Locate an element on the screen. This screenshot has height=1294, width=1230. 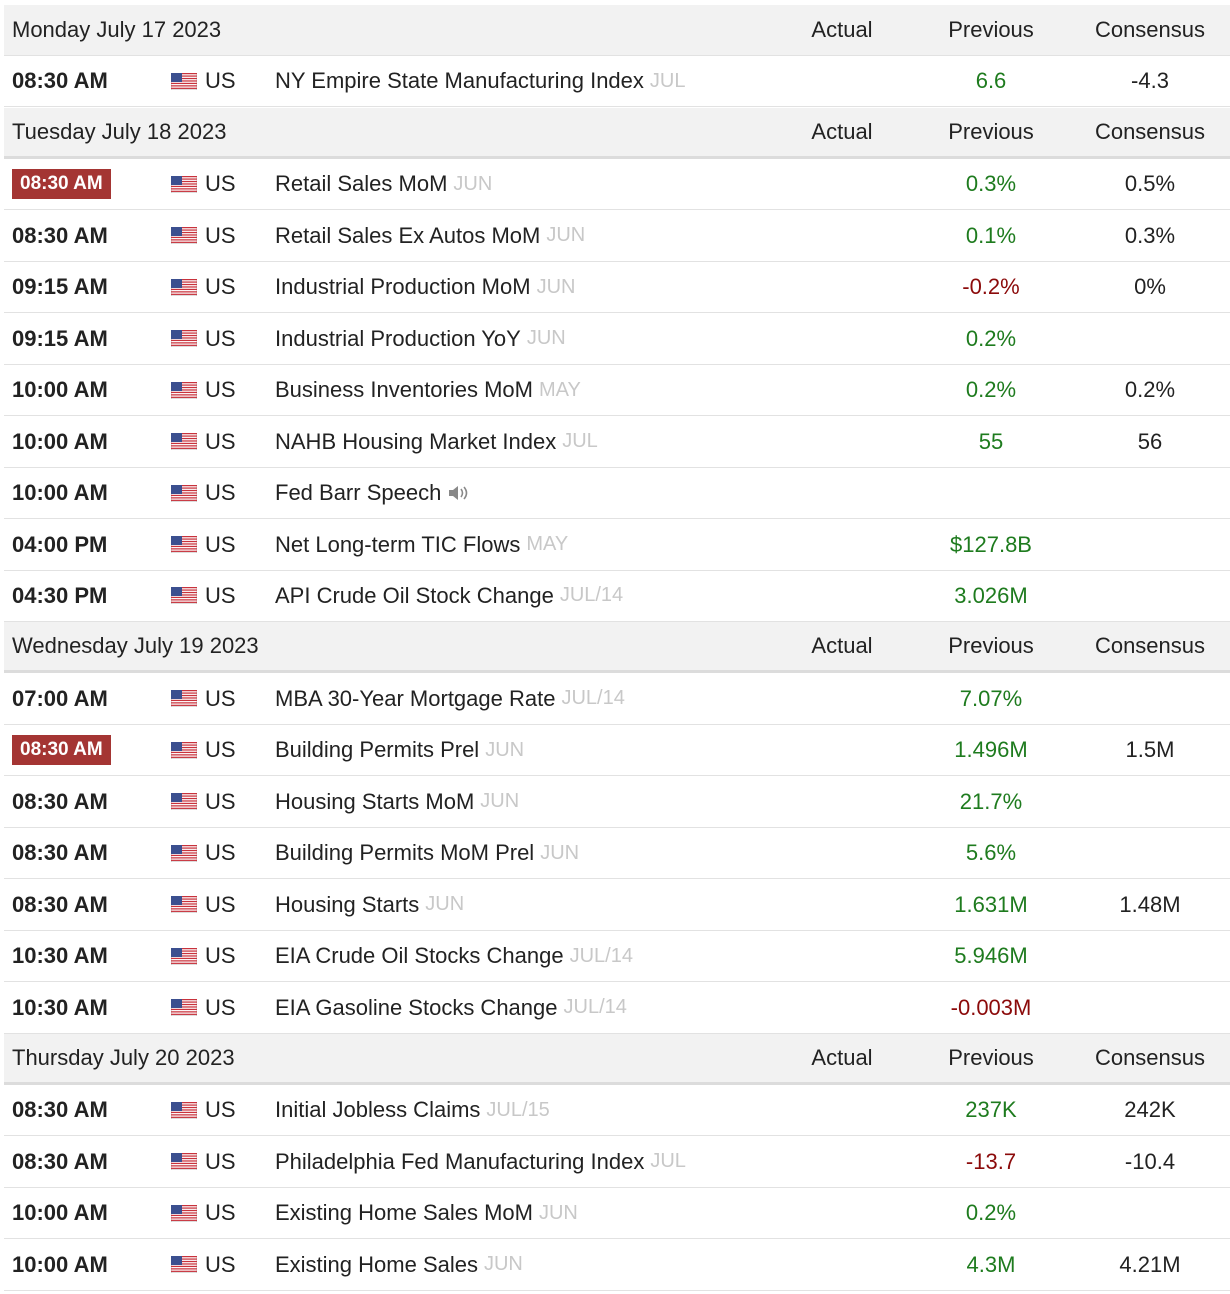
previous-value: 21.7% is located at coordinates (991, 801).